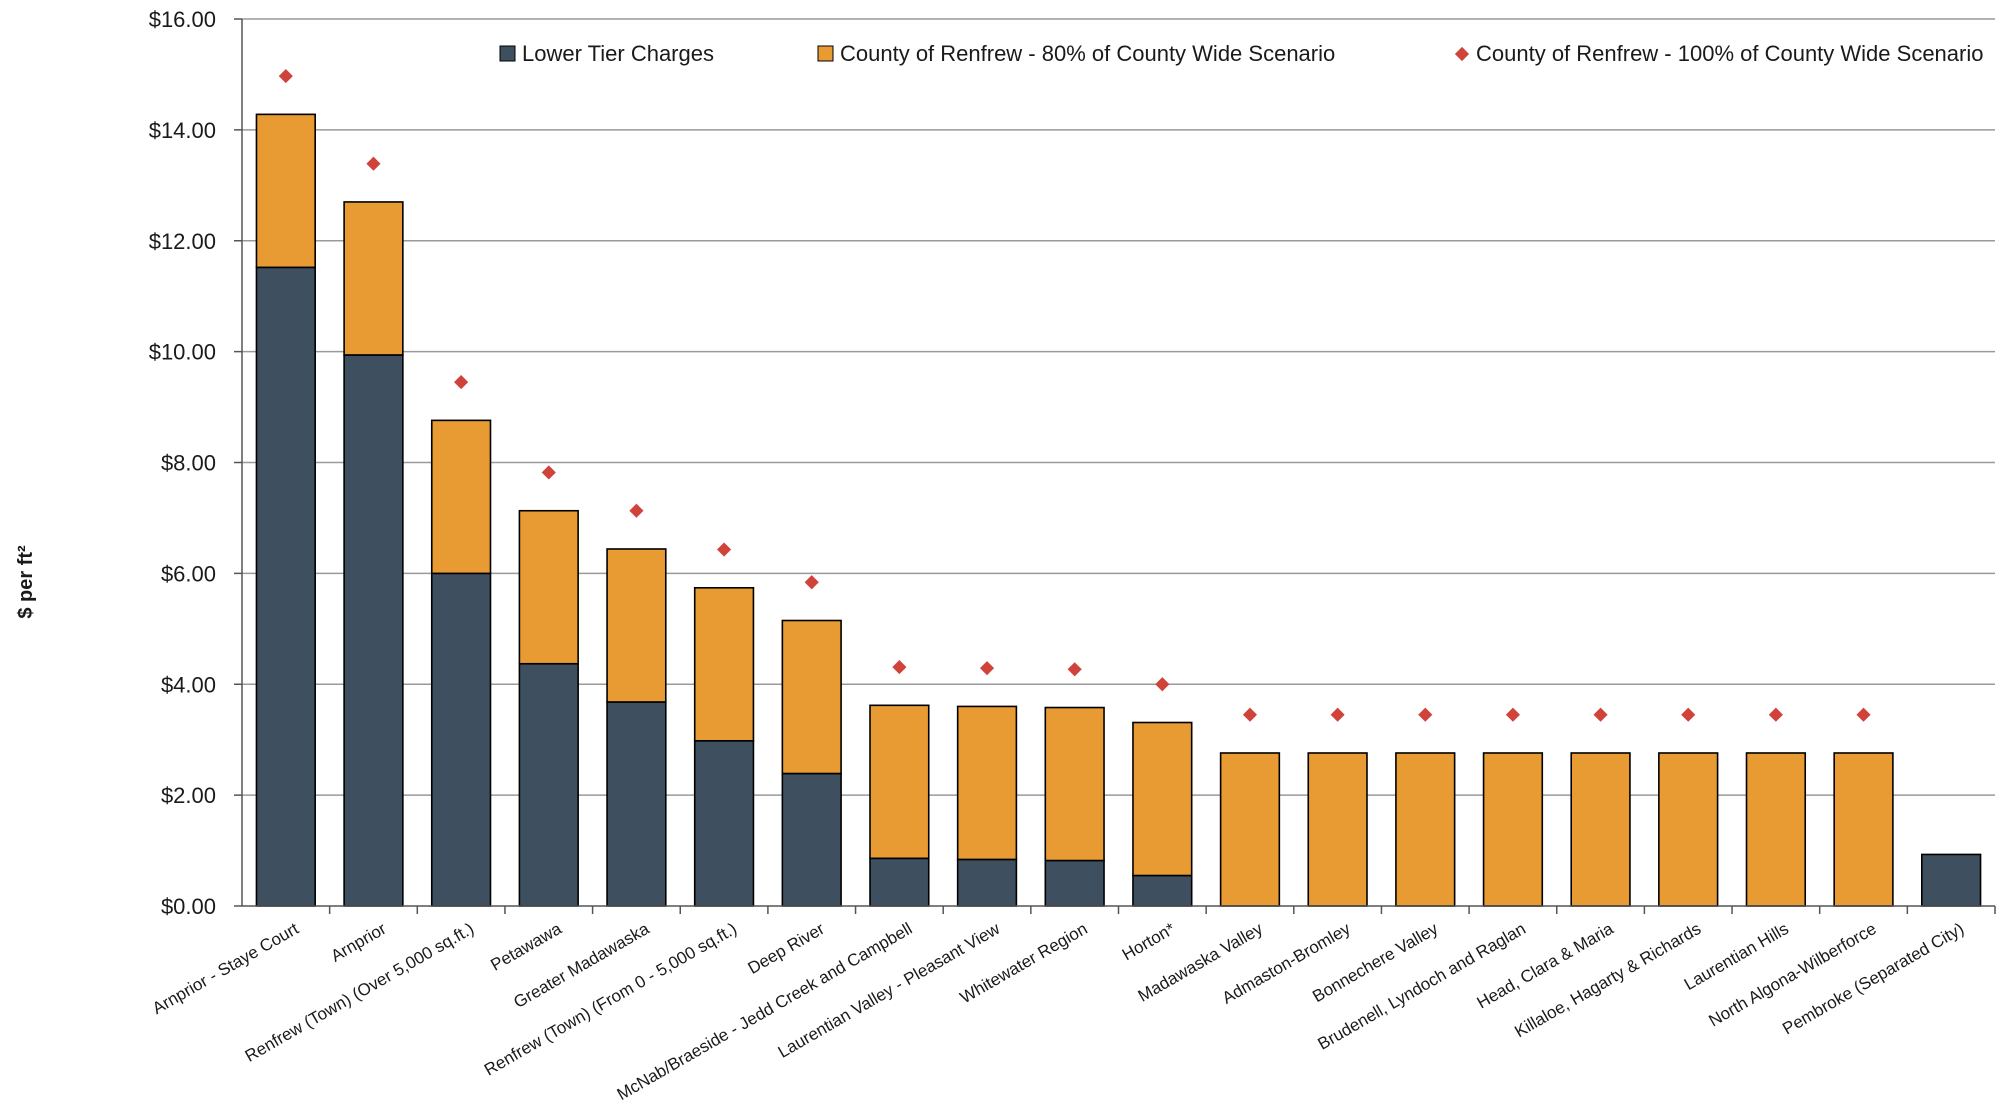  I want to click on x-category-label: Arnprior - Staye Court, so click(225, 968).